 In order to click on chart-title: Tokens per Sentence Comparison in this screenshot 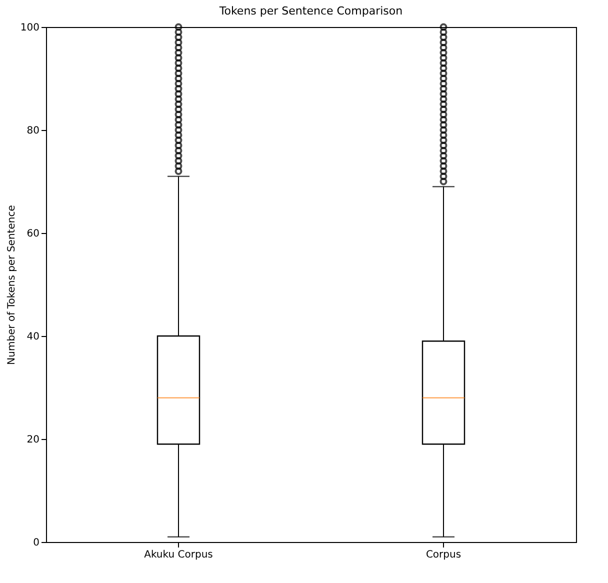, I will do `click(310, 11)`.